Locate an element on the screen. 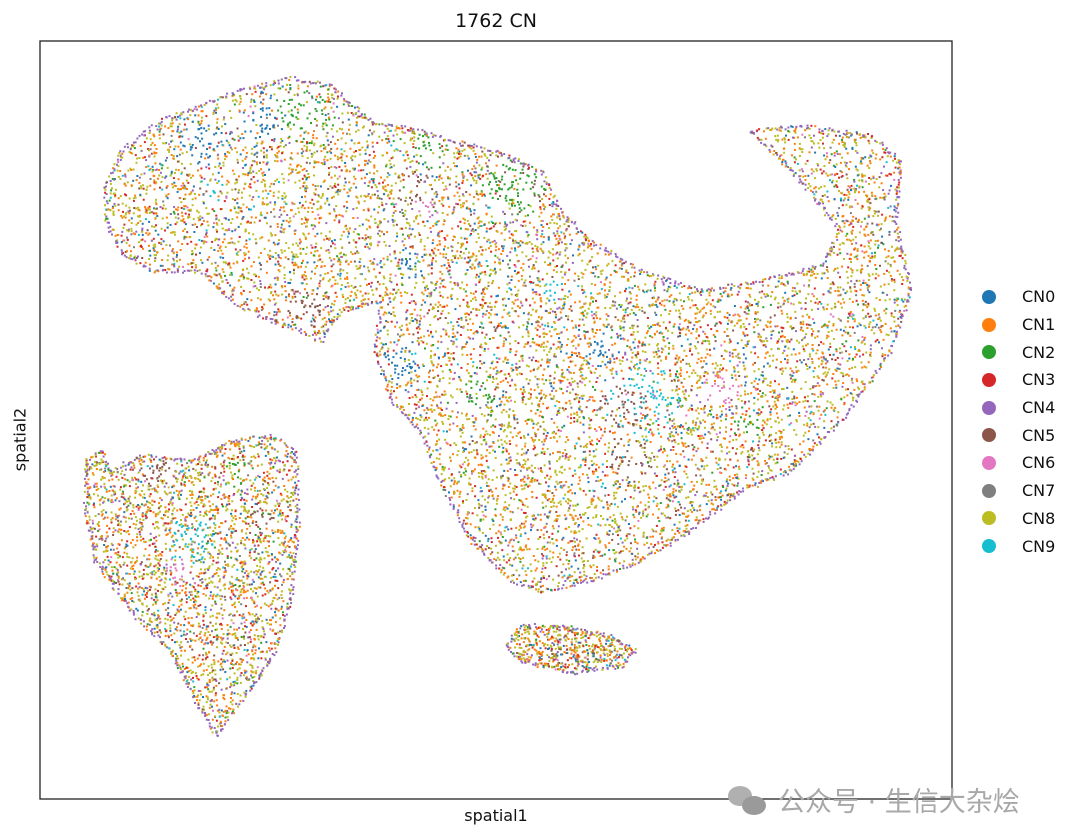 The width and height of the screenshot is (1080, 839). point-cn6 is located at coordinates (584, 303).